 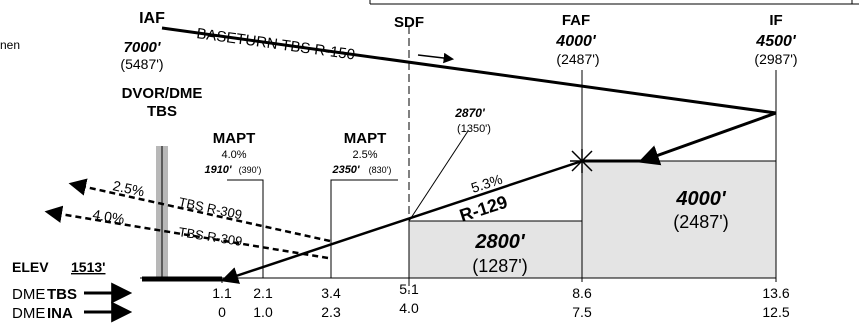 I want to click on dme-value: 5.1, so click(x=409, y=289).